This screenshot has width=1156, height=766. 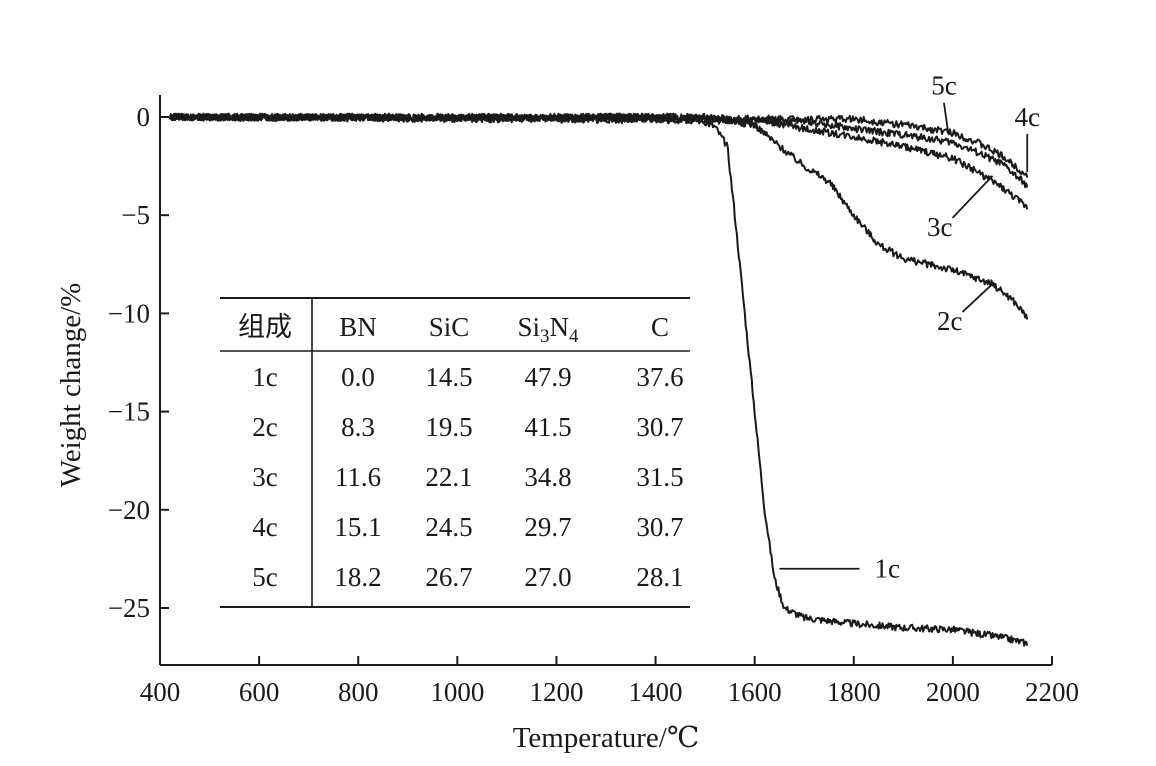 What do you see at coordinates (135, 215) in the screenshot?
I see `y-tick-label: −5` at bounding box center [135, 215].